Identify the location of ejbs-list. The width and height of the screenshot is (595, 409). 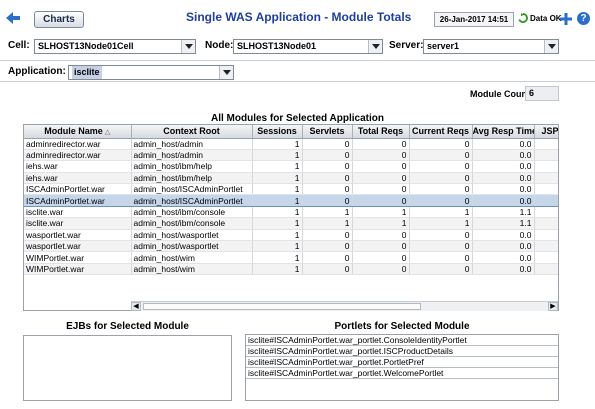
(127, 368).